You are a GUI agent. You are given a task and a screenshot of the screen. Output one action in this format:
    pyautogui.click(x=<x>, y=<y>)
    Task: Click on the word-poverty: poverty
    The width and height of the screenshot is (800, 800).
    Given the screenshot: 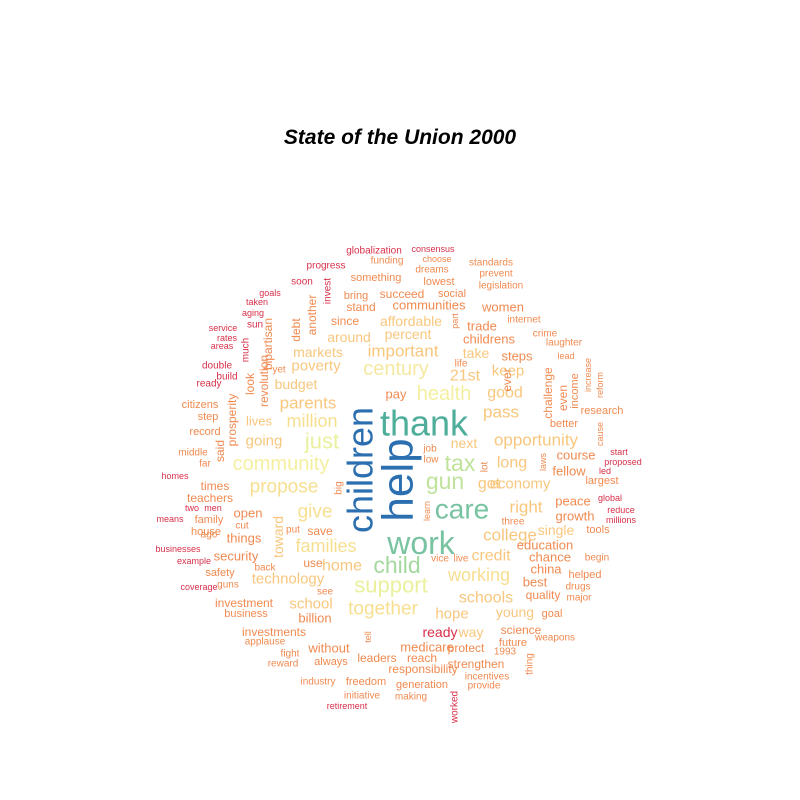 What is the action you would take?
    pyautogui.click(x=316, y=366)
    